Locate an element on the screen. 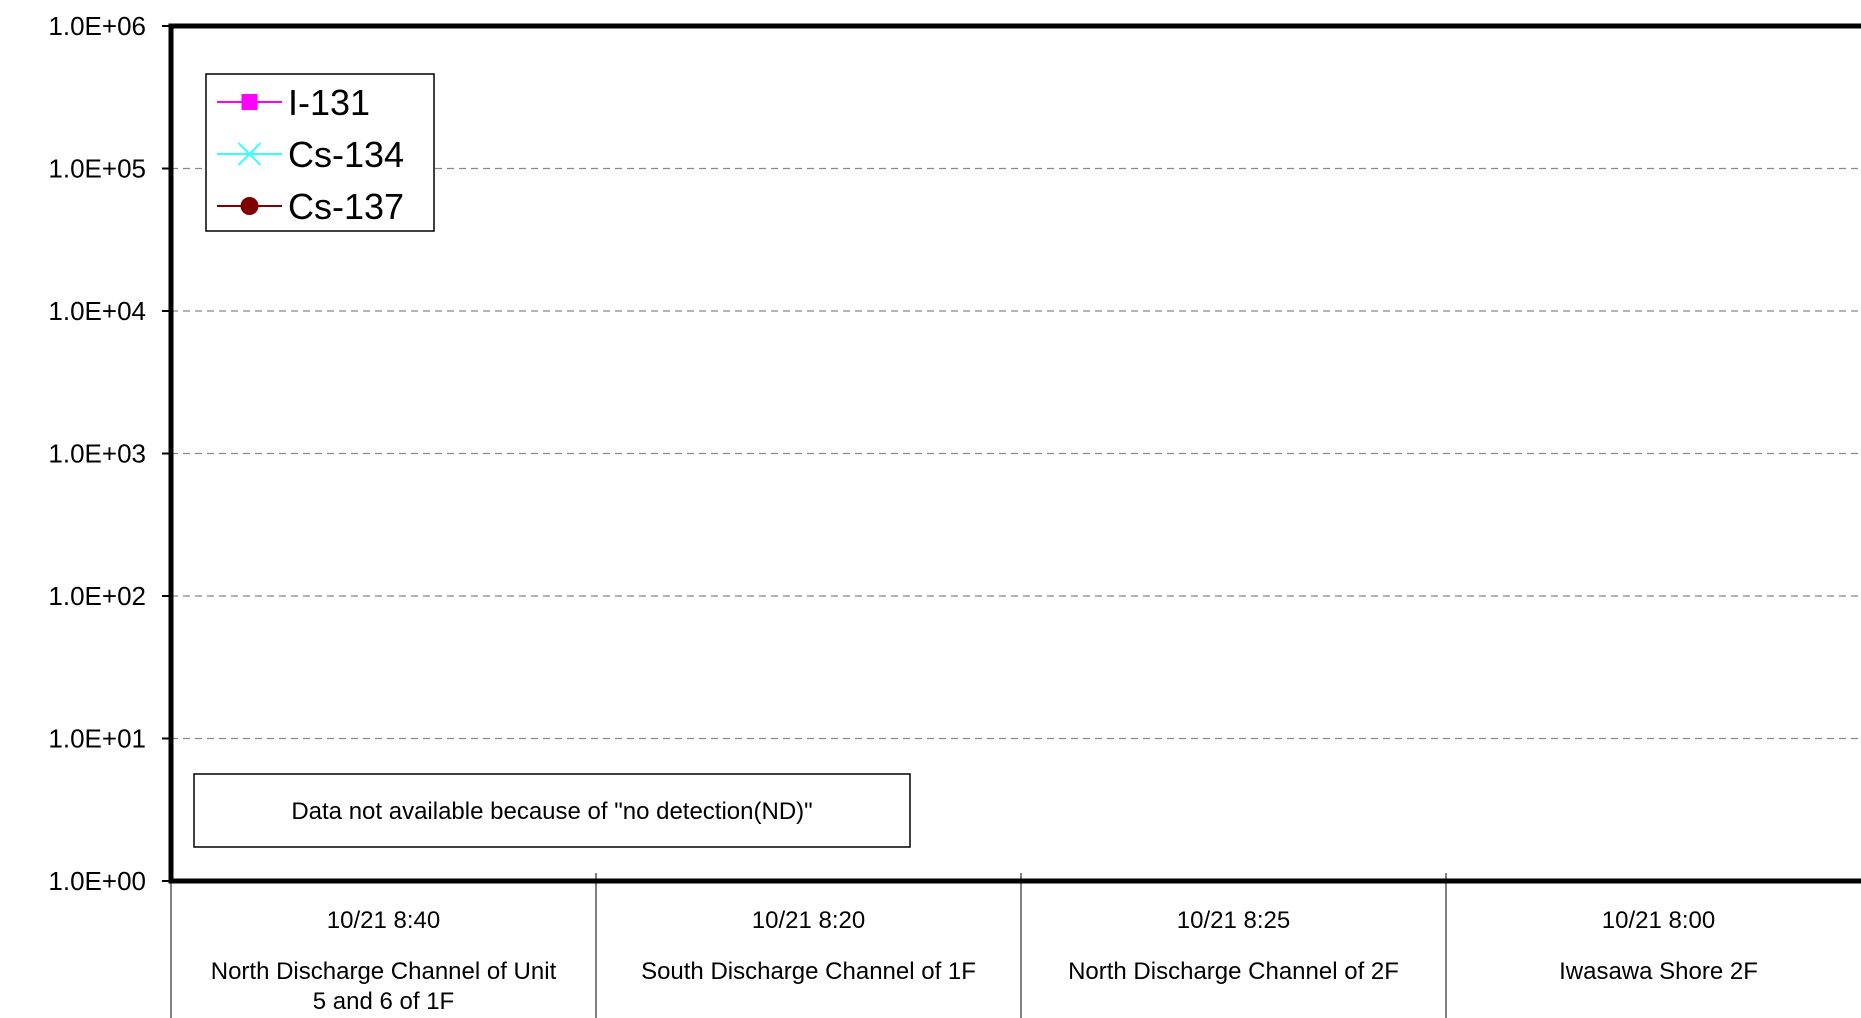 The width and height of the screenshot is (1861, 1018). y-tick-label: 1.0E+03 is located at coordinates (97, 454).